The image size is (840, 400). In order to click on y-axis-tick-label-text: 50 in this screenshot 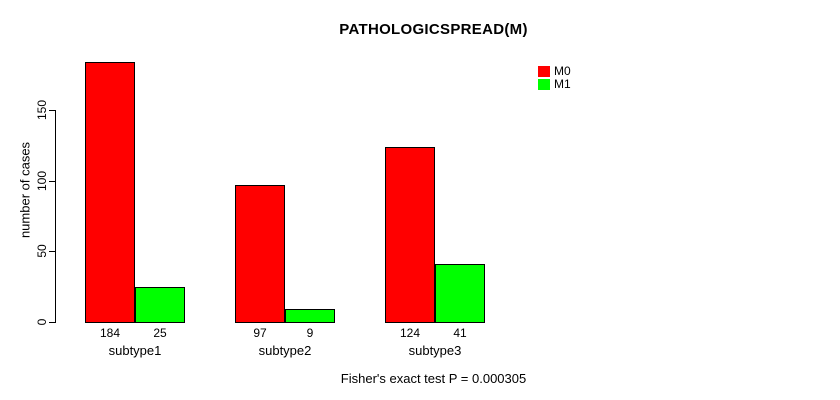, I will do `click(42, 251)`.